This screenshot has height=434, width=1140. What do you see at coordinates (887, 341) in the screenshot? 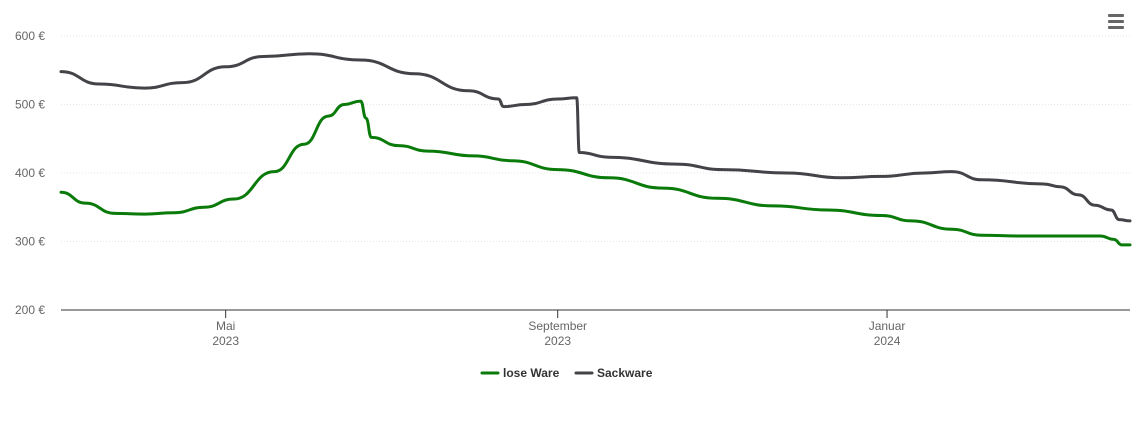
I see `x-tick-year-label: 2024` at bounding box center [887, 341].